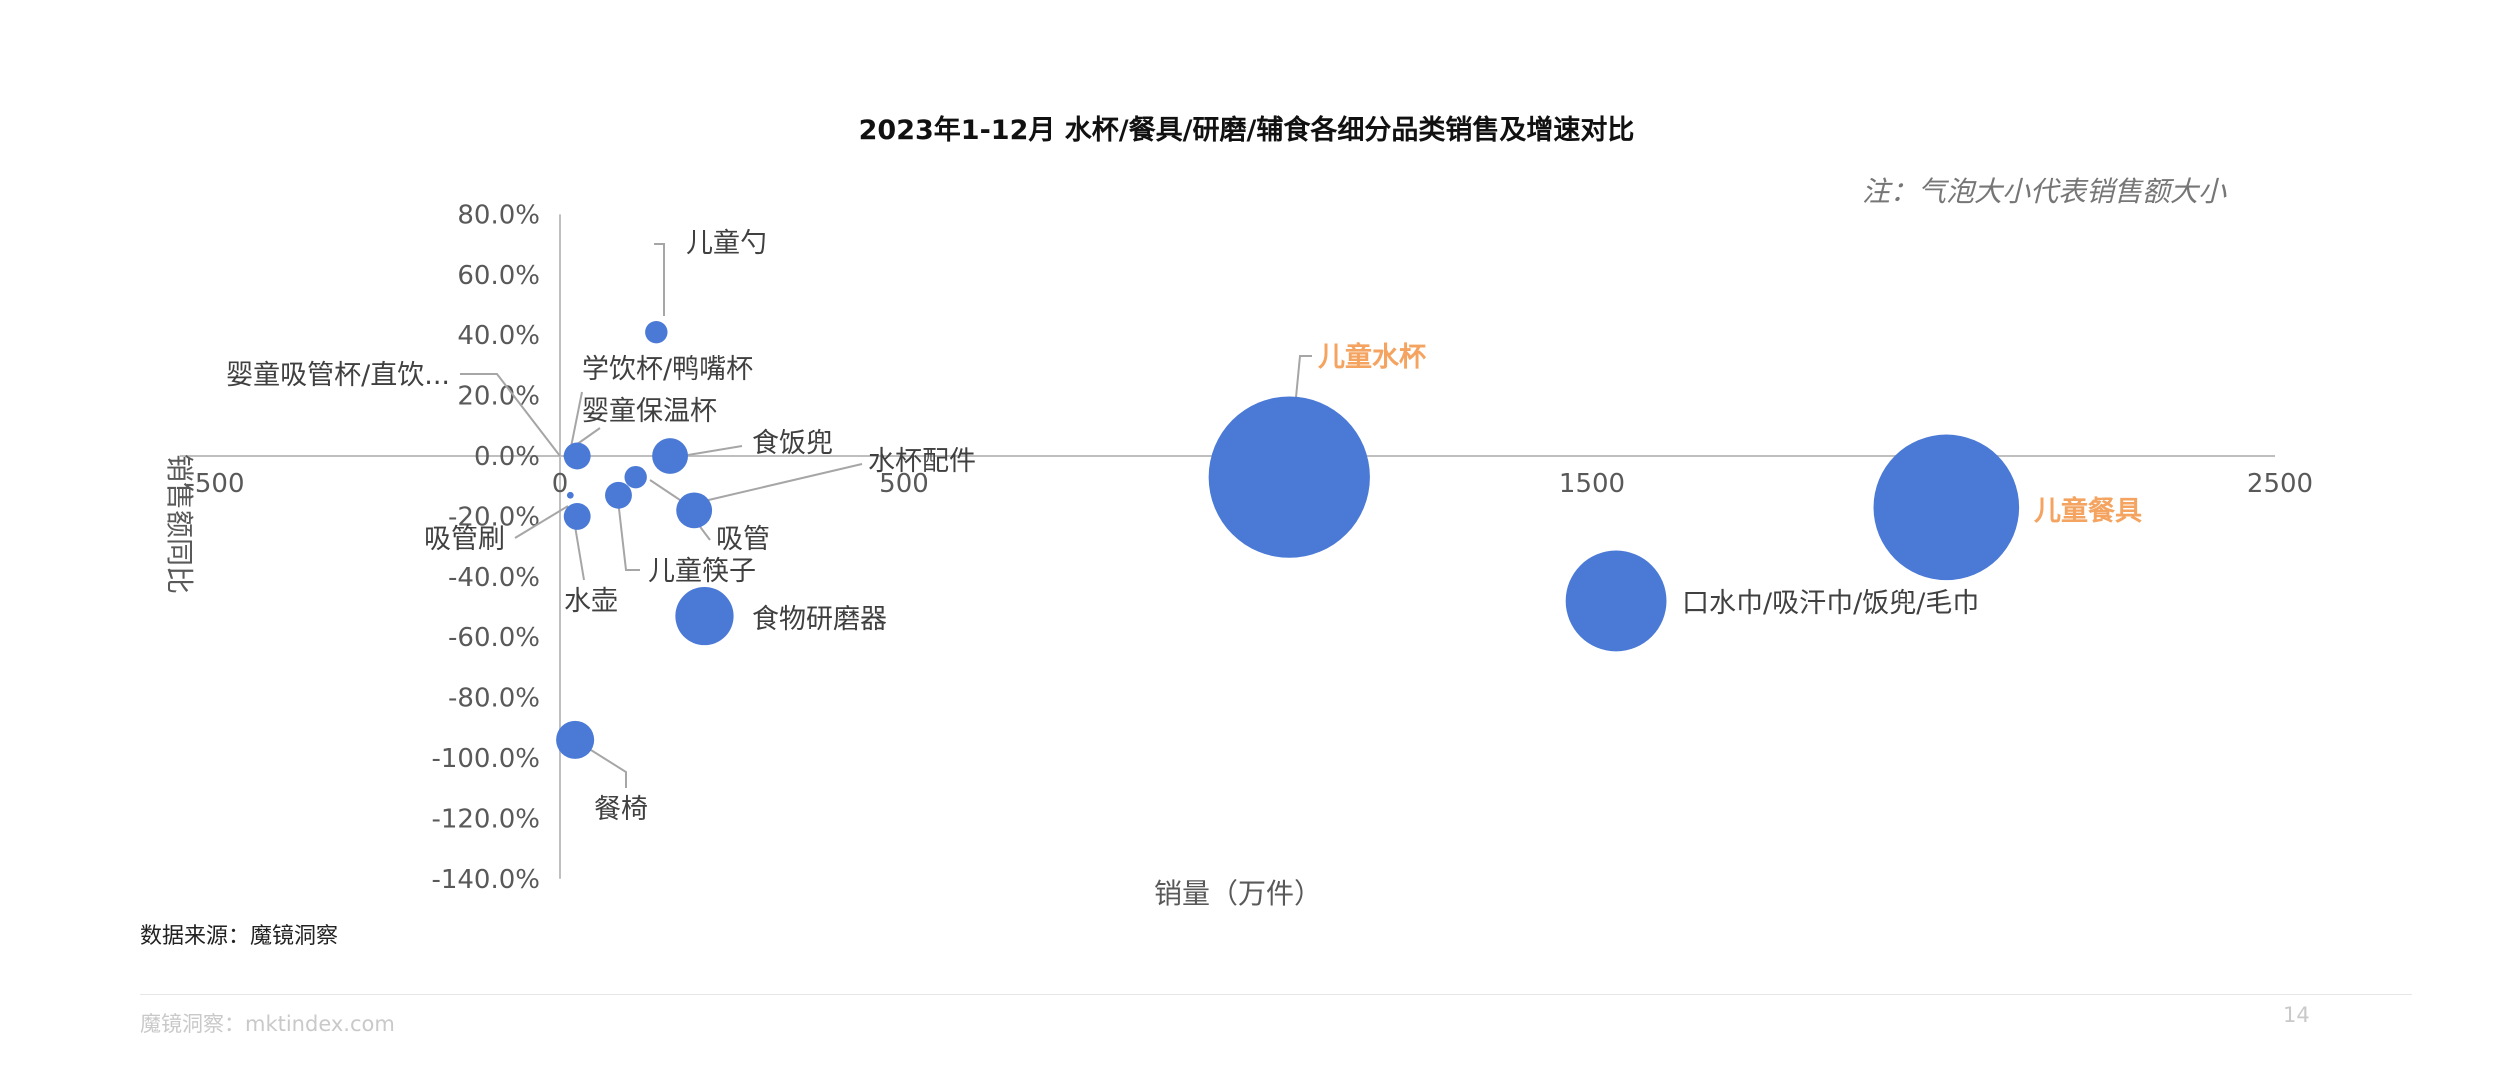 The image size is (2493, 1080). I want to click on bubble-label: 婴童保温杯, so click(649, 411).